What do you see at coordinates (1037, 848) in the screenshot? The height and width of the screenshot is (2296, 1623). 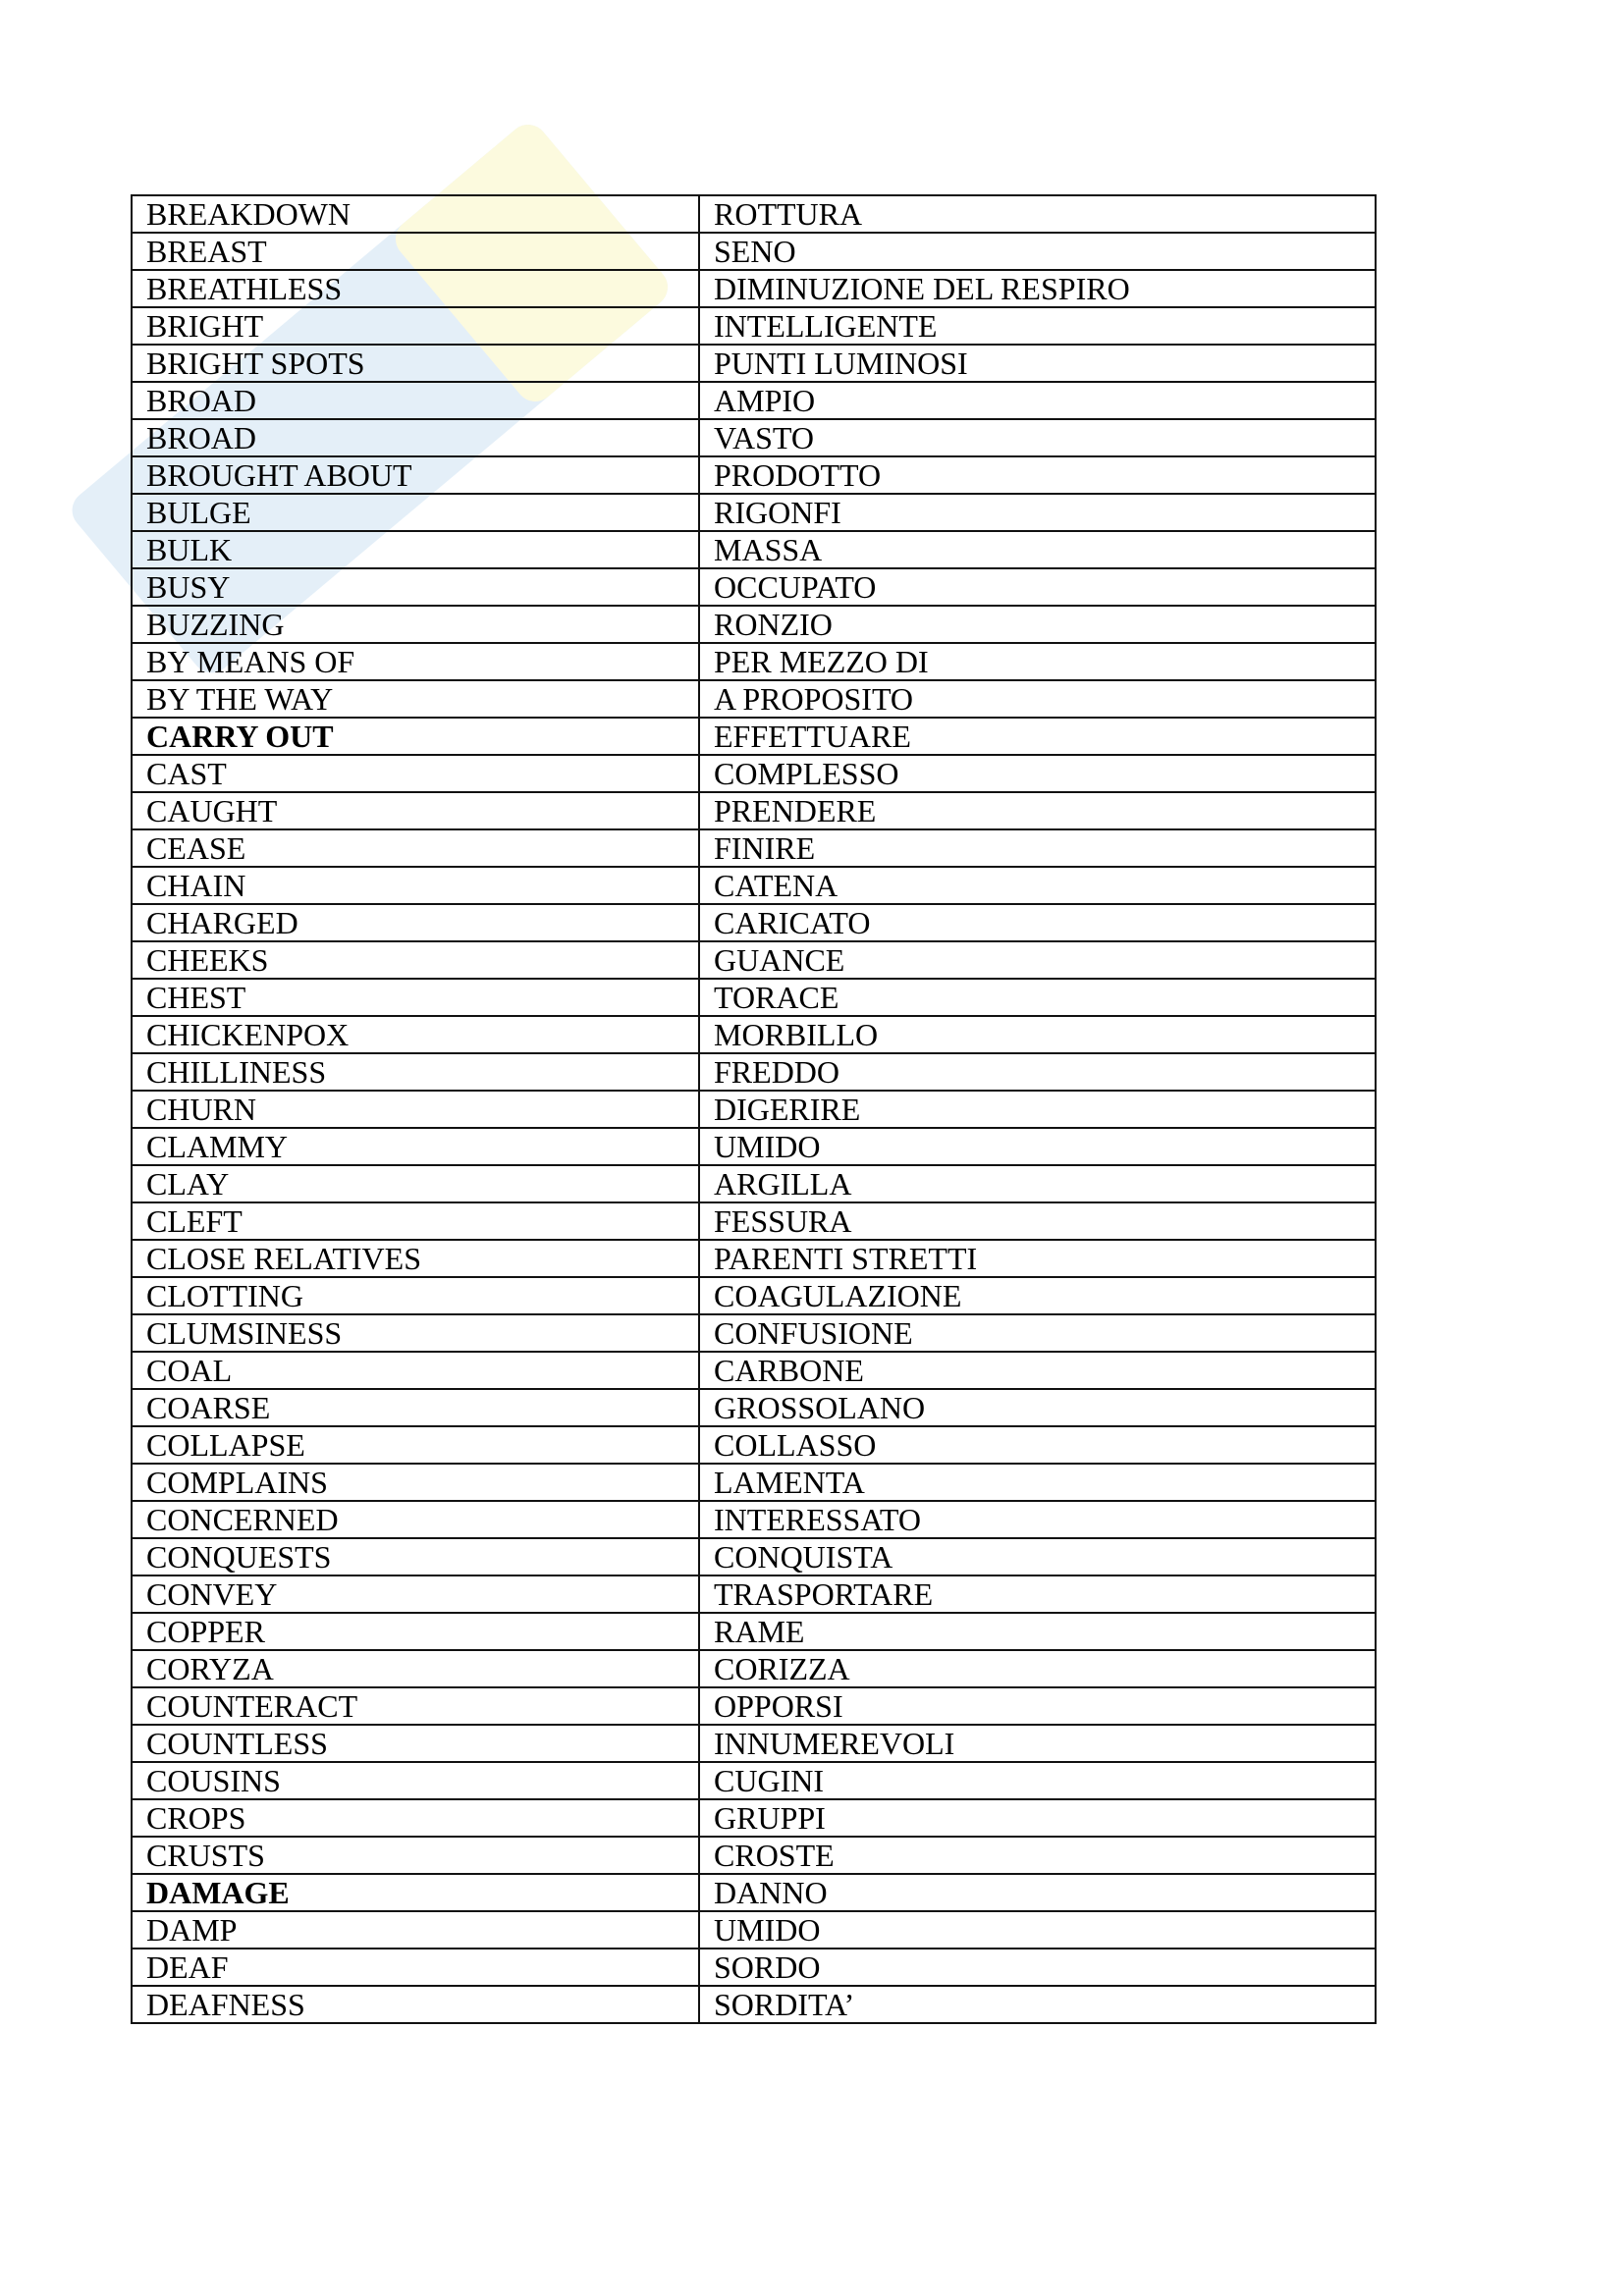 I see `italian-translation: FINIRE` at bounding box center [1037, 848].